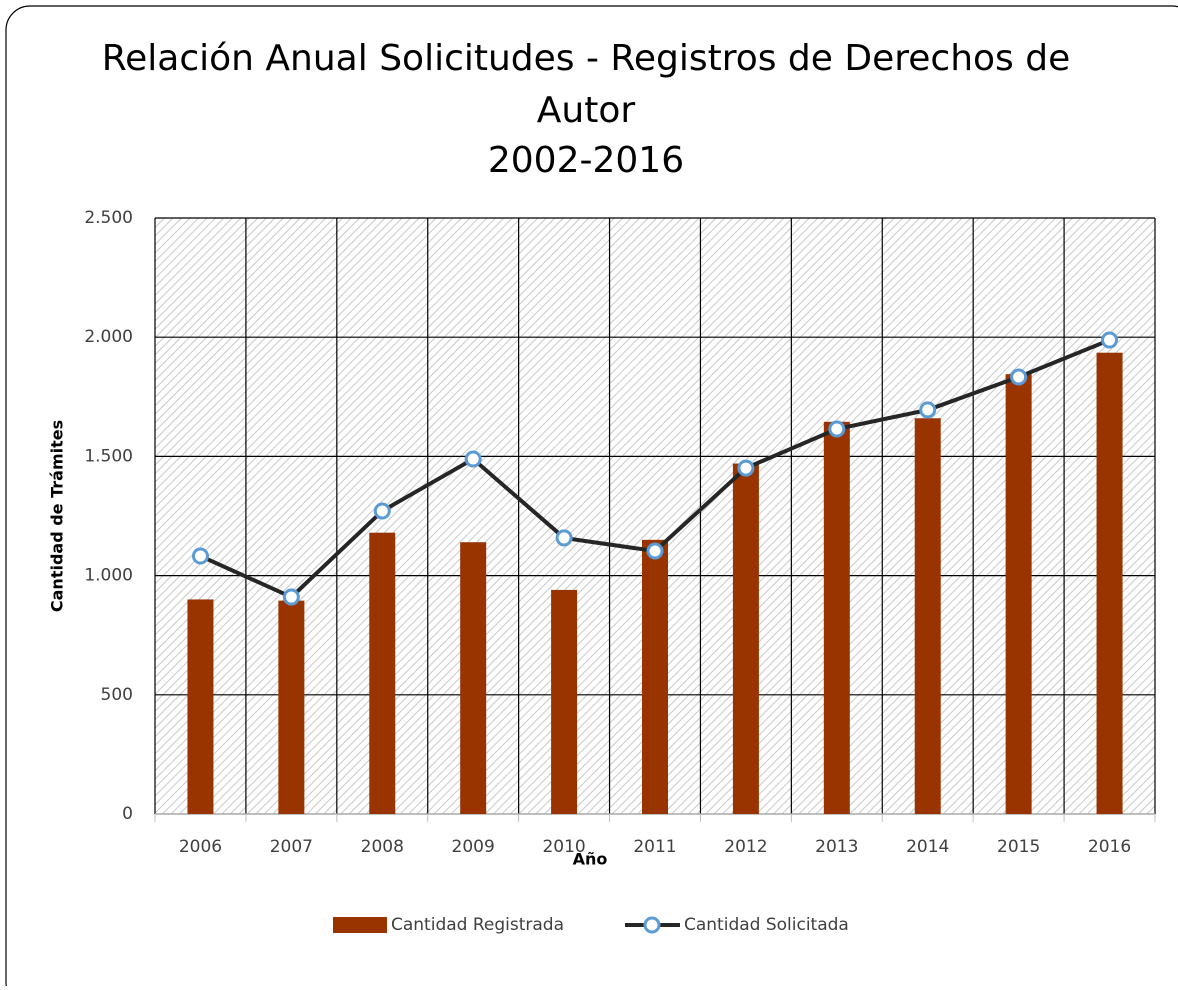 The height and width of the screenshot is (990, 1178). Describe the element at coordinates (108, 576) in the screenshot. I see `y-tick-label: 1.000` at that location.